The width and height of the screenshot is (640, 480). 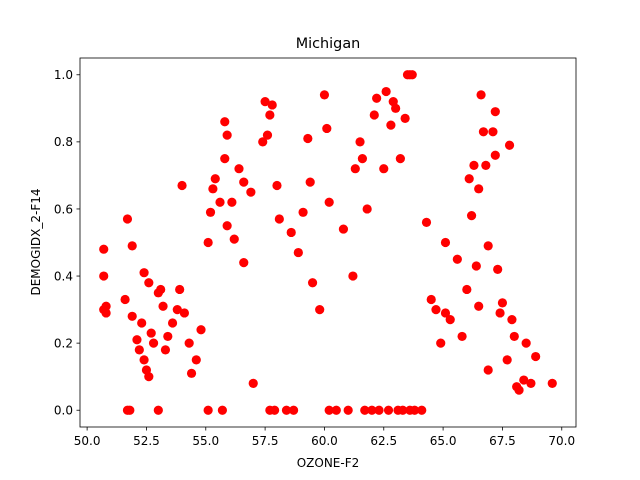 What do you see at coordinates (561, 441) in the screenshot?
I see `x-tick-label: 70.0` at bounding box center [561, 441].